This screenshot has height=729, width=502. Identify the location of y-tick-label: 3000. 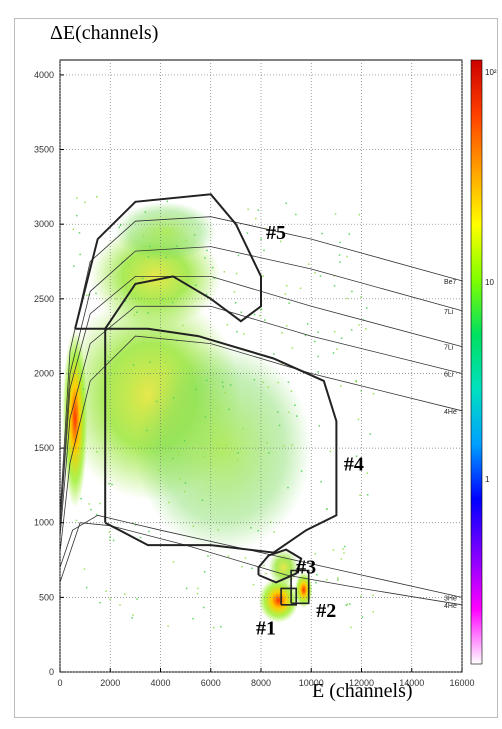
(44, 224).